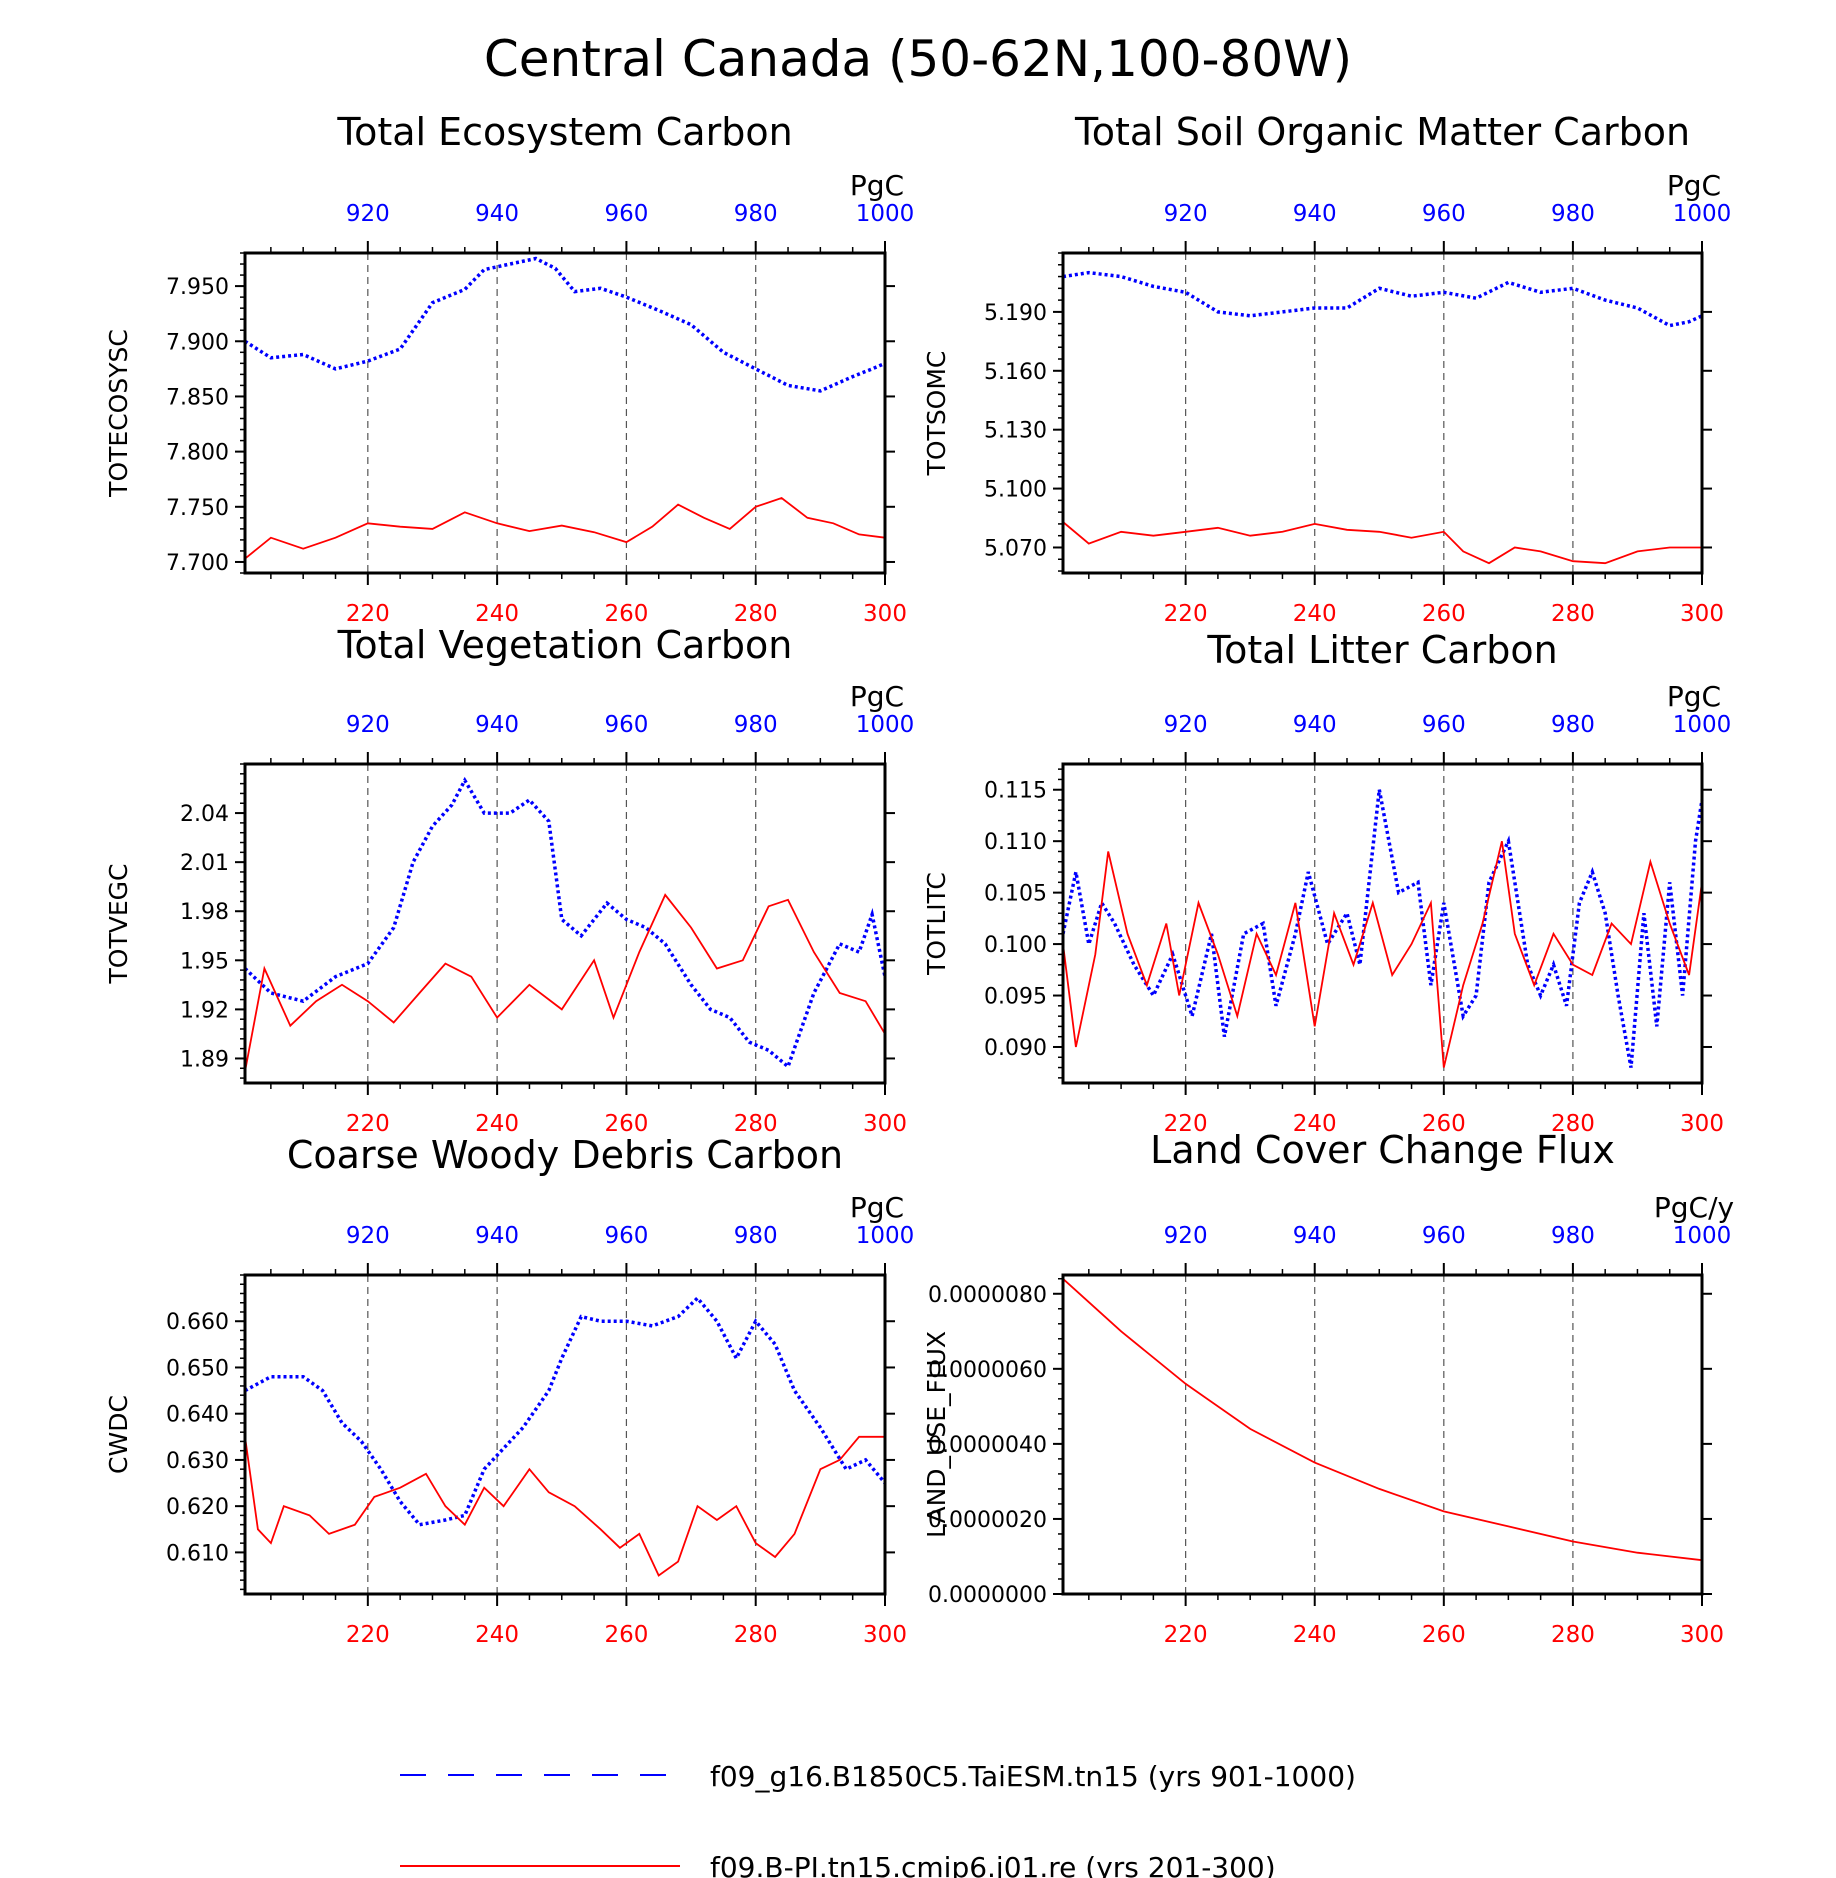 The height and width of the screenshot is (1878, 1836). I want to click on panel-title: Total Vegetation Carbon, so click(565, 645).